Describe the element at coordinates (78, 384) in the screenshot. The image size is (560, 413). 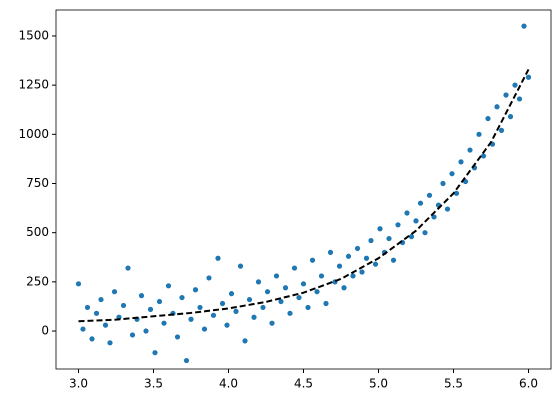
I see `x-tick-label: 3.0` at that location.